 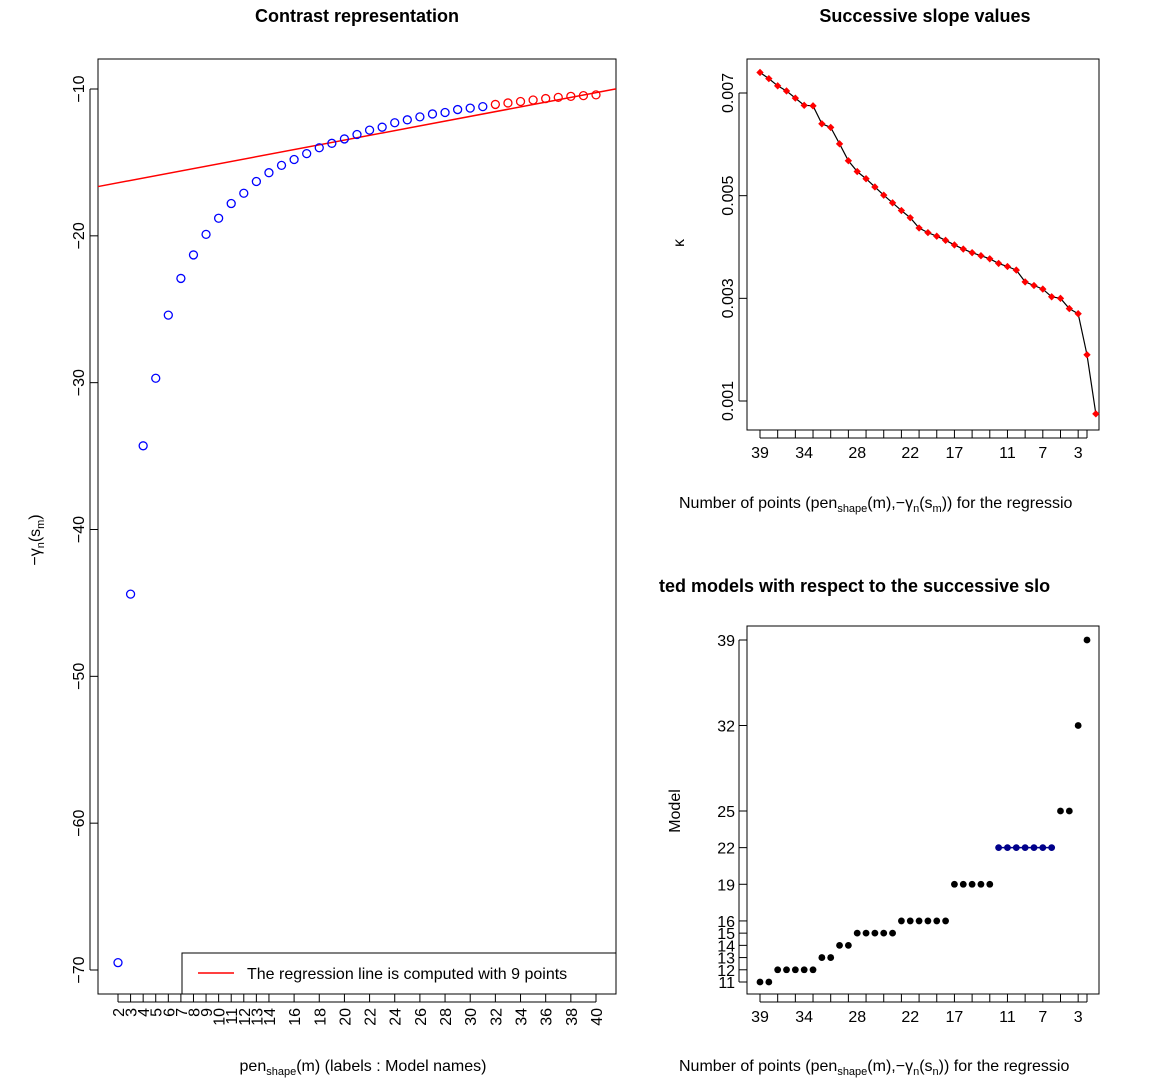 I want to click on contrast-y-label-sub: n, so click(x=41, y=545).